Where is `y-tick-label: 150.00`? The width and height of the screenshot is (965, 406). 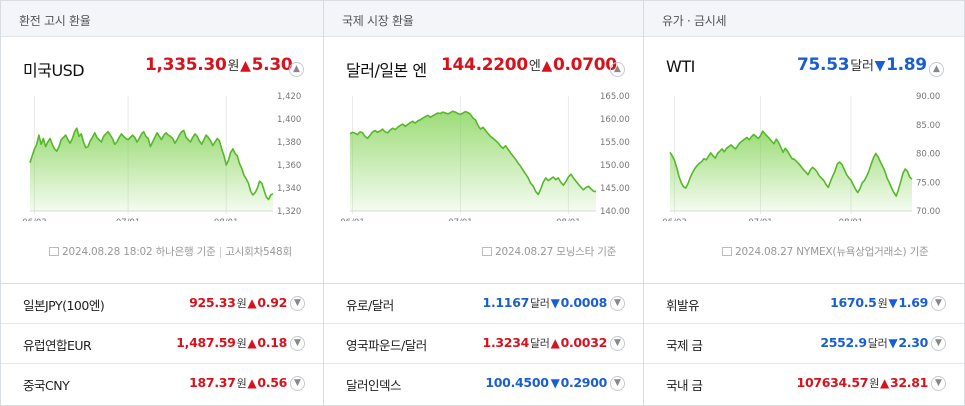
y-tick-label: 150.00 is located at coordinates (615, 166).